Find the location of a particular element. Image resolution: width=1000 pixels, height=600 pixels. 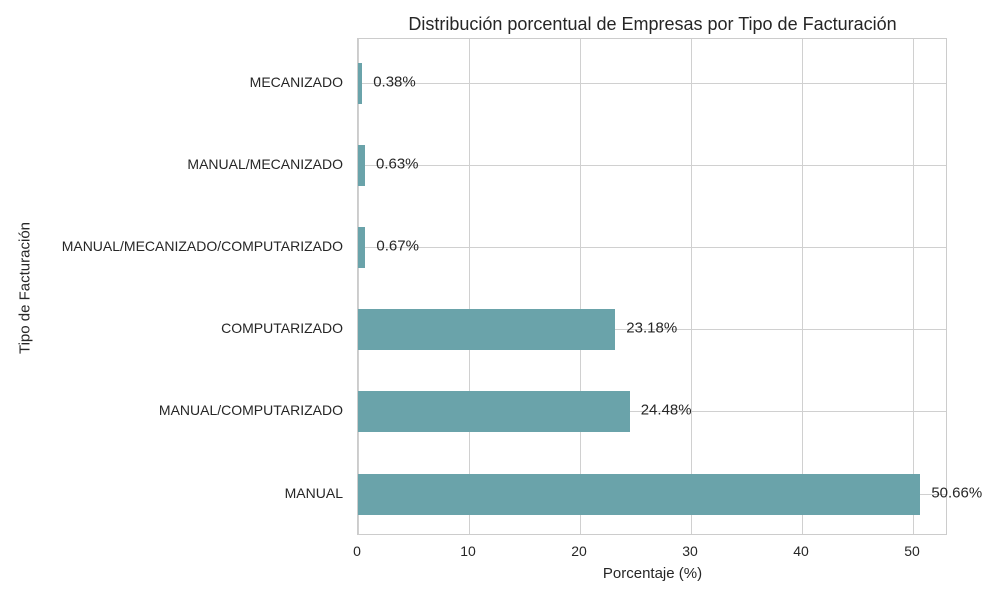

y-tick-label: MANUAL/MECANIZADO is located at coordinates (265, 164).